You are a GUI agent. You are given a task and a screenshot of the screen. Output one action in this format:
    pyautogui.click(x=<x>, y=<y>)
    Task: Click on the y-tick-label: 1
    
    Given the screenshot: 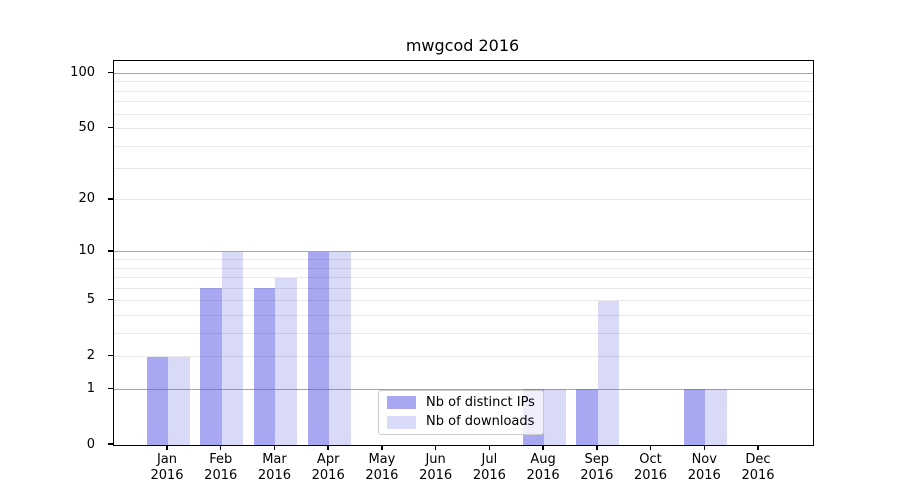 What is the action you would take?
    pyautogui.click(x=90, y=388)
    